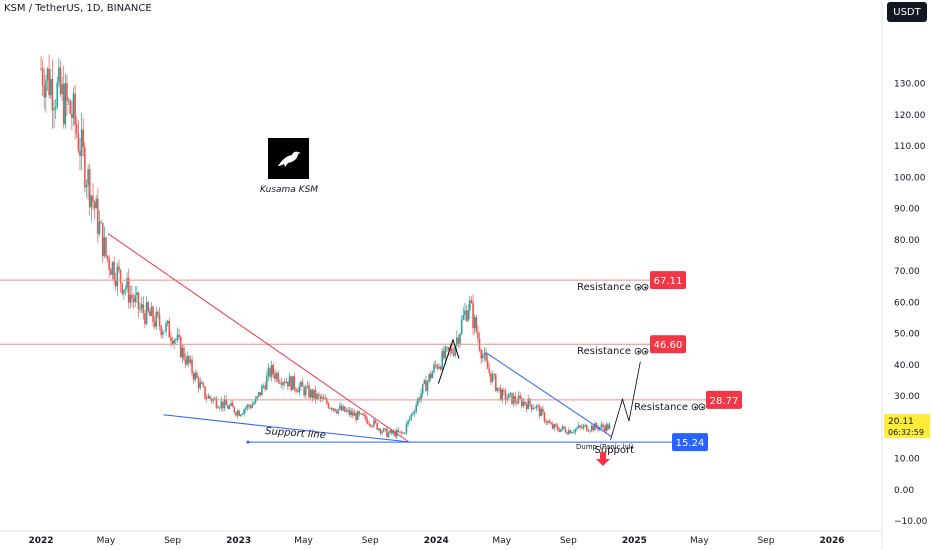  What do you see at coordinates (668, 281) in the screenshot?
I see `level-badge-label: 67.11` at bounding box center [668, 281].